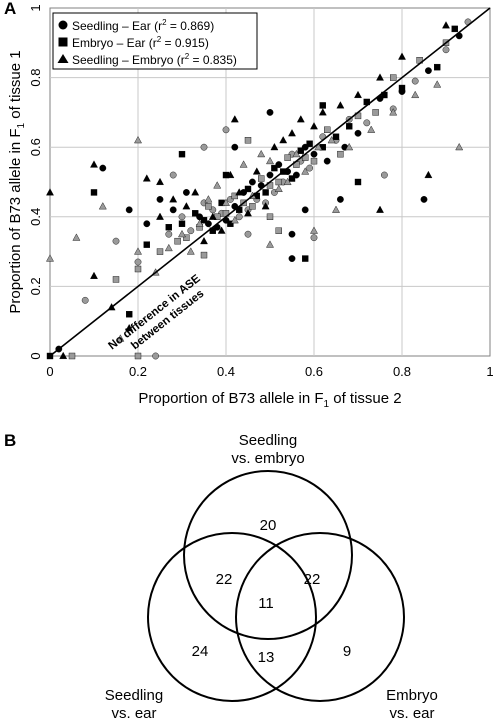  What do you see at coordinates (133, 713) in the screenshot?
I see `set-label-left-2: vs. ear` at bounding box center [133, 713].